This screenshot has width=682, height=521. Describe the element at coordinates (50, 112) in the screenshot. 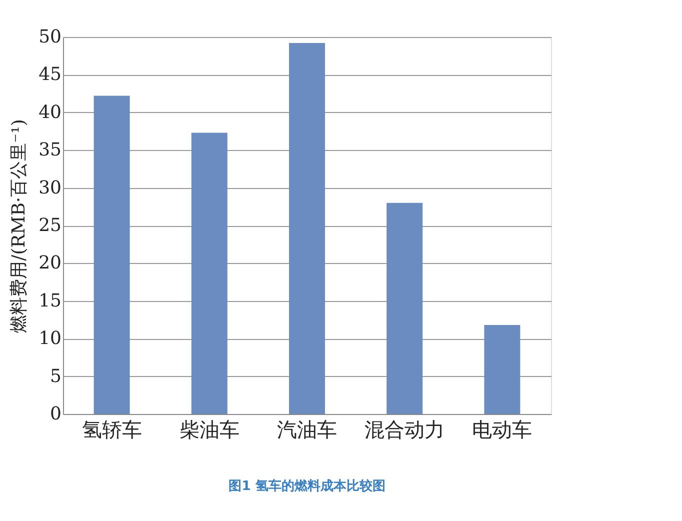

I see `y-tick-label: 40` at that location.